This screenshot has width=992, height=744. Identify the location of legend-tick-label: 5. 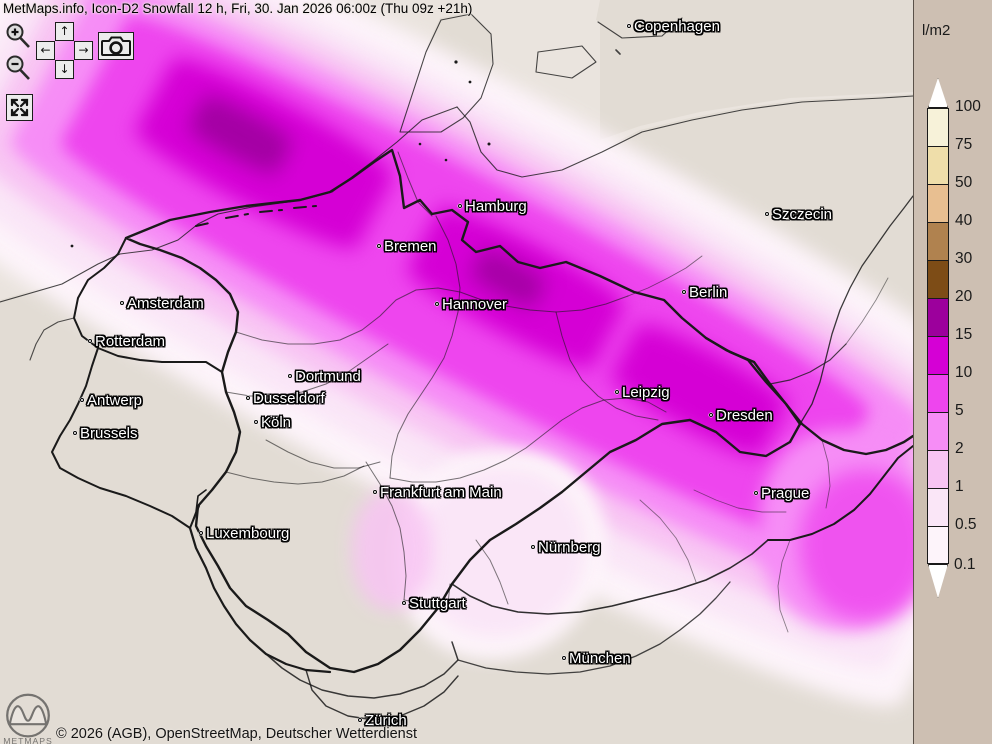
(959, 410).